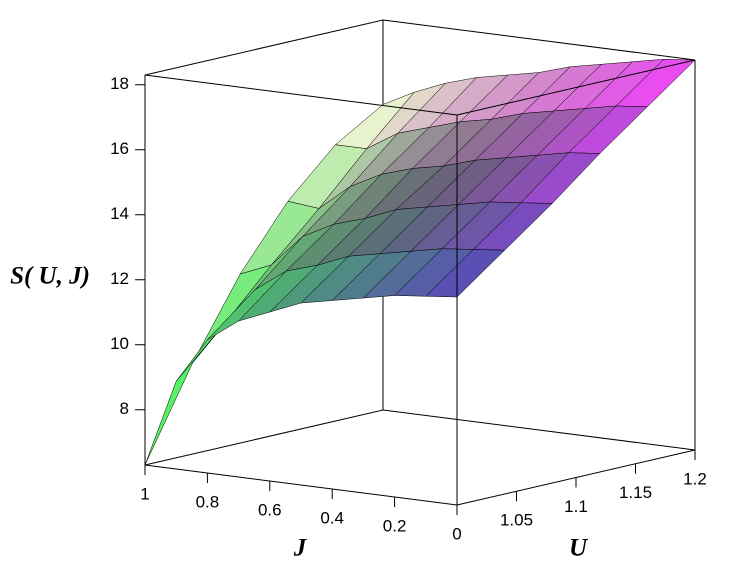 This screenshot has width=734, height=575. What do you see at coordinates (270, 509) in the screenshot?
I see `j-tick-label: 0.6` at bounding box center [270, 509].